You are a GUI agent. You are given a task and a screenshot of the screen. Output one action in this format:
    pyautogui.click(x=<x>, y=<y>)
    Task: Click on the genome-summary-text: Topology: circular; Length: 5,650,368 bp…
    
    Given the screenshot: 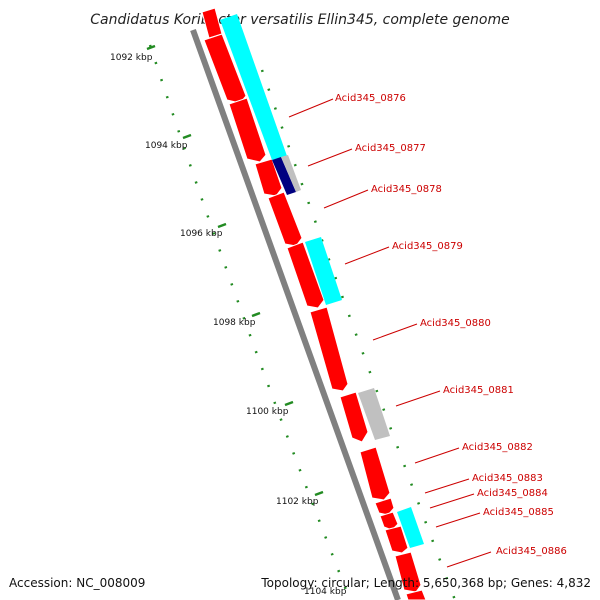 What is the action you would take?
    pyautogui.click(x=425, y=583)
    